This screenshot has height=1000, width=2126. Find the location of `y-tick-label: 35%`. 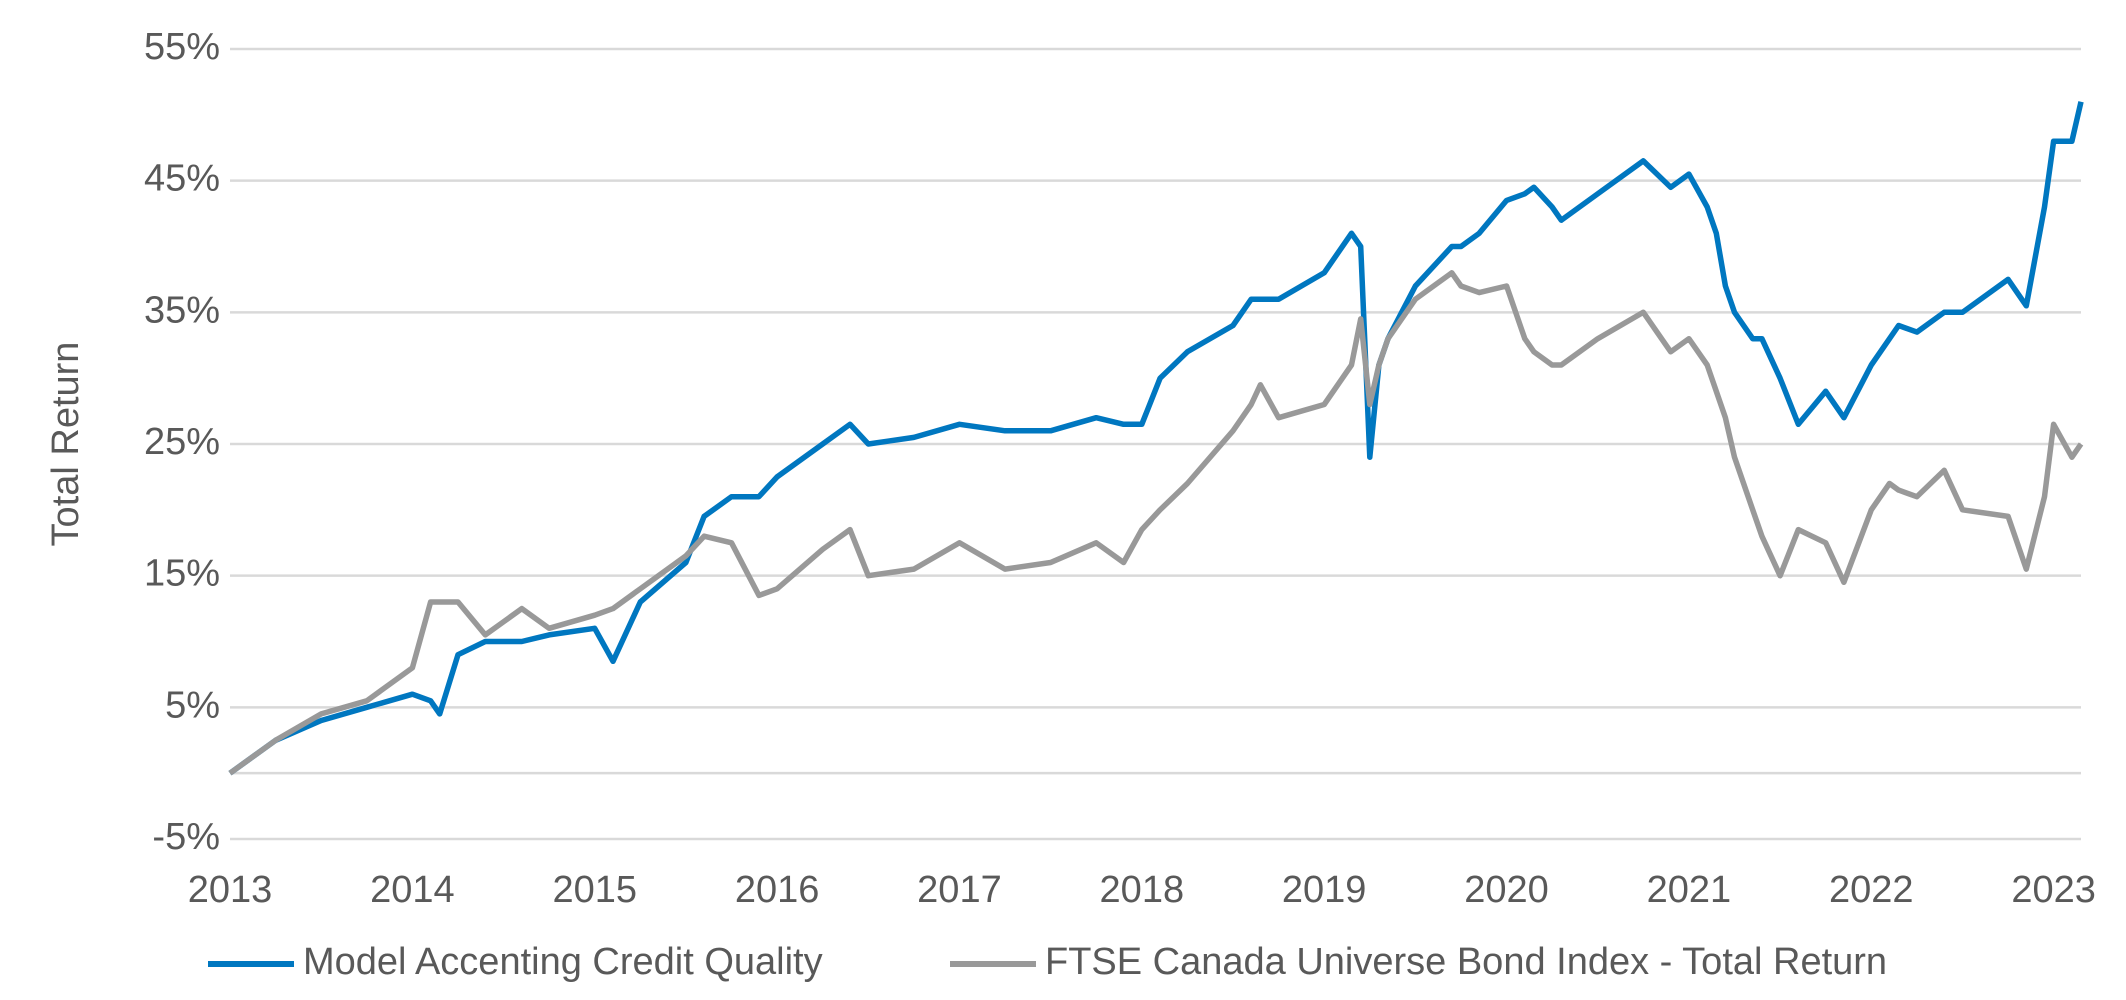

y-tick-label: 35% is located at coordinates (182, 310).